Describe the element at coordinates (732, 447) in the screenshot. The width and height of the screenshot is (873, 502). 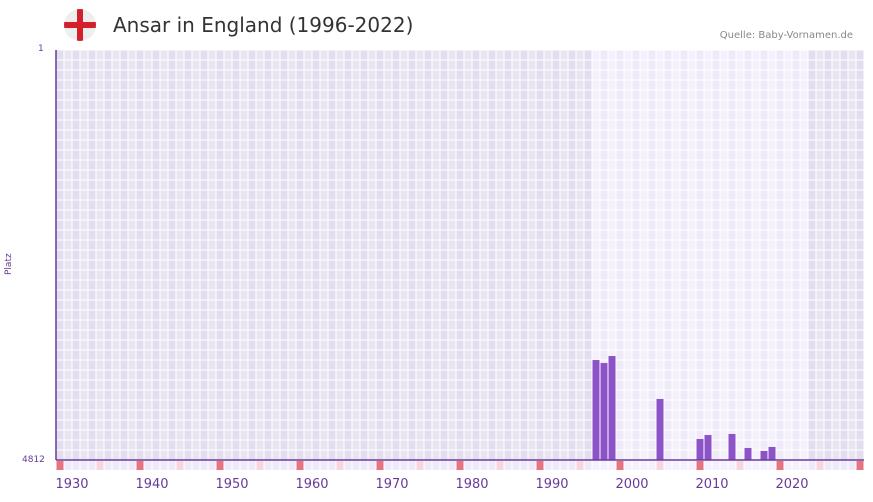
I see `bar-2012` at that location.